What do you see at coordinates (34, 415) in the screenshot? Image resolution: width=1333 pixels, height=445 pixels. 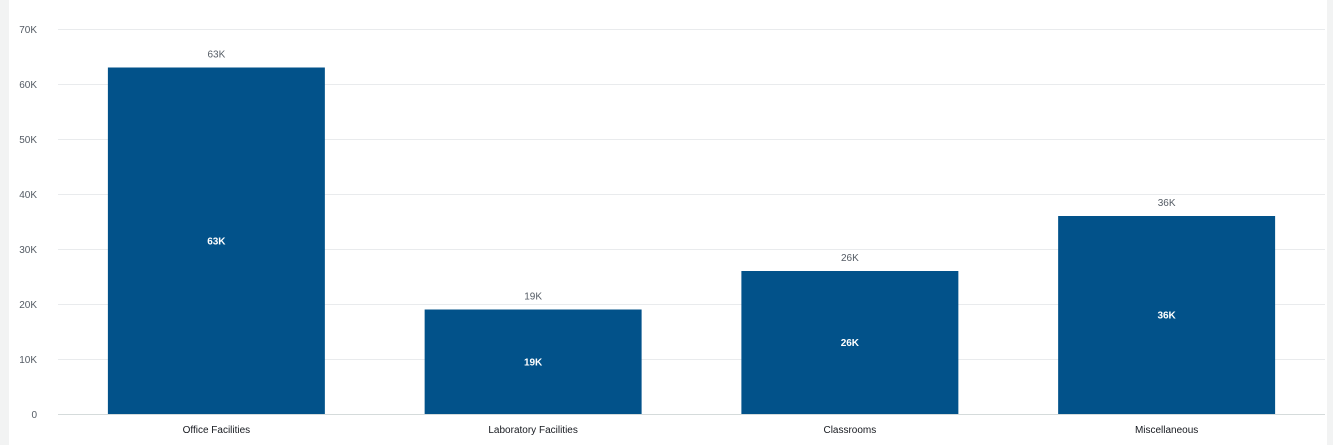 I see `y-tick-label: 0` at bounding box center [34, 415].